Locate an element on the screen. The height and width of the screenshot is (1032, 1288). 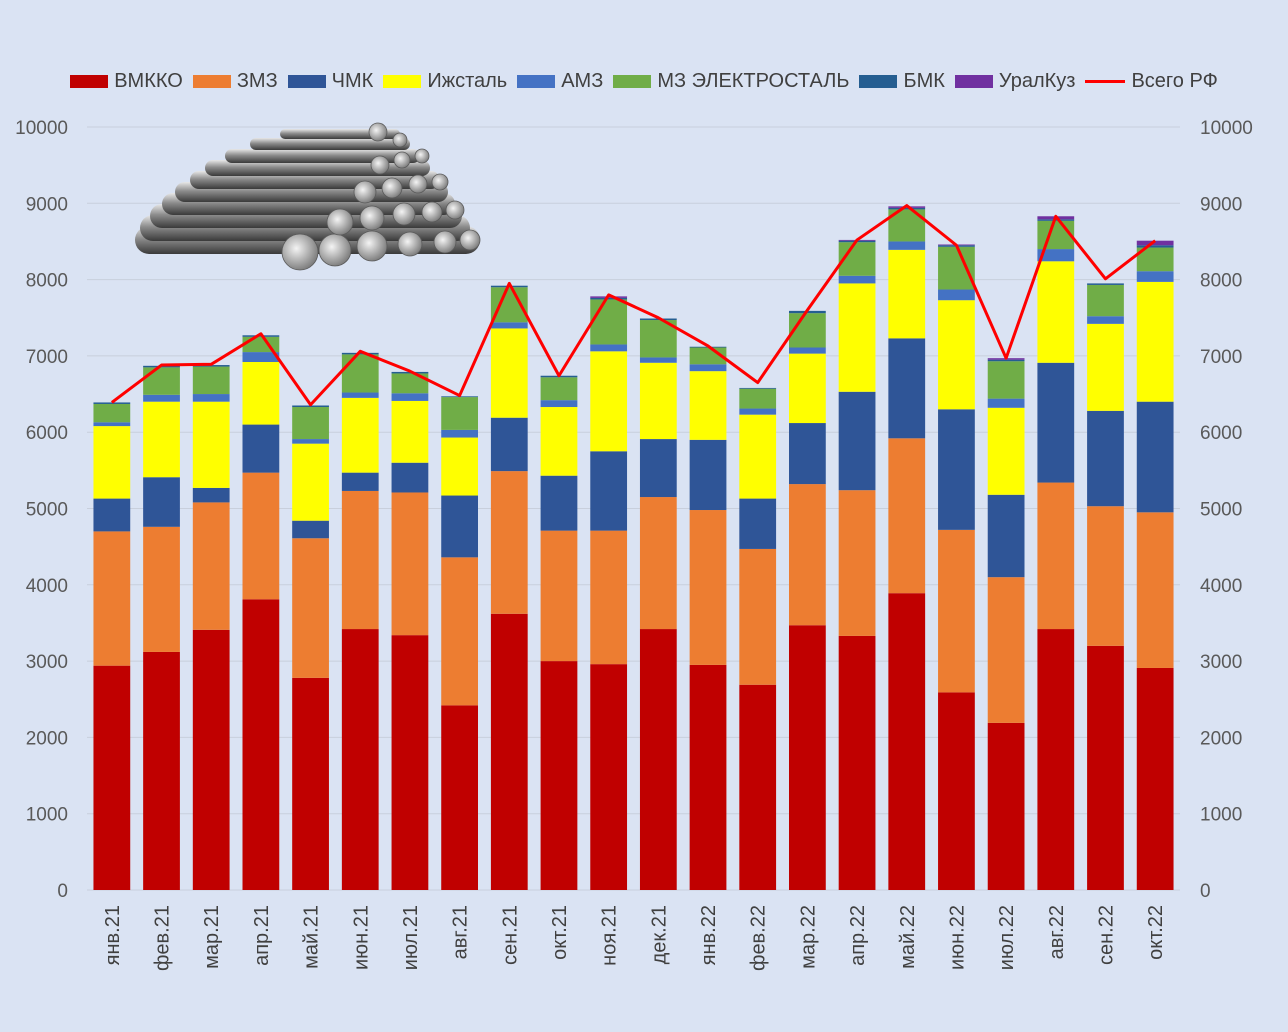
x-tick-label: июн.21 is located at coordinates (361, 937).